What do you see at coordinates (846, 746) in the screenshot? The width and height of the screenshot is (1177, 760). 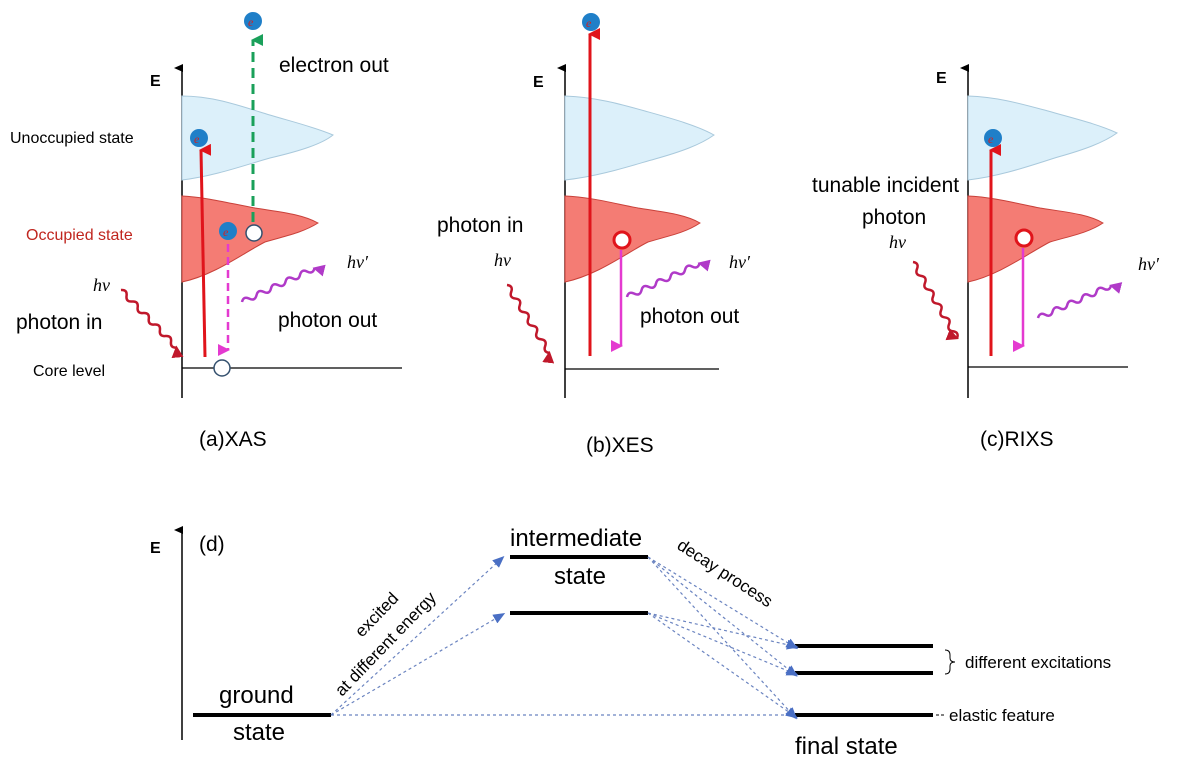 I see `final-state-label: final state` at bounding box center [846, 746].